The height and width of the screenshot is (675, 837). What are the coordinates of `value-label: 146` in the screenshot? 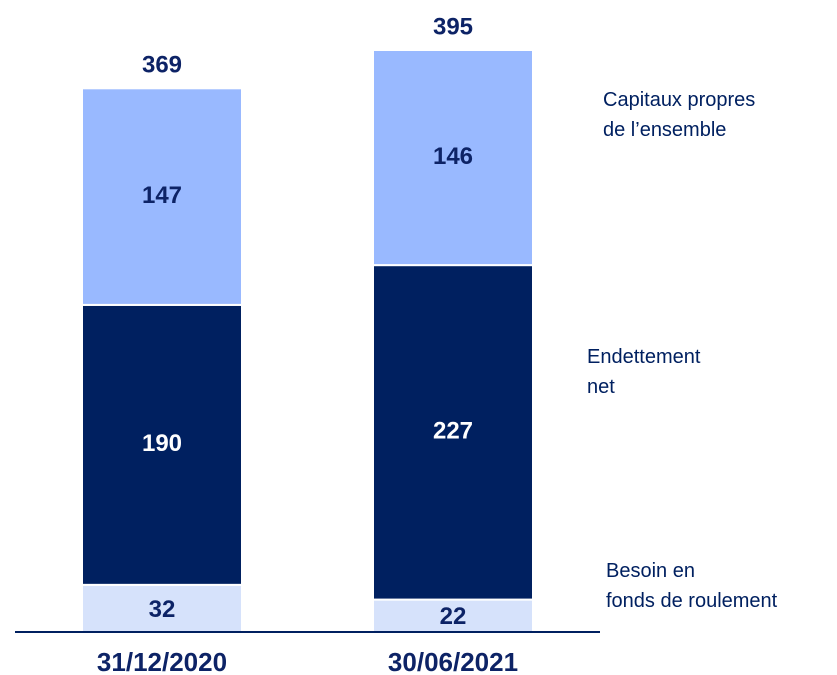 It's located at (453, 156).